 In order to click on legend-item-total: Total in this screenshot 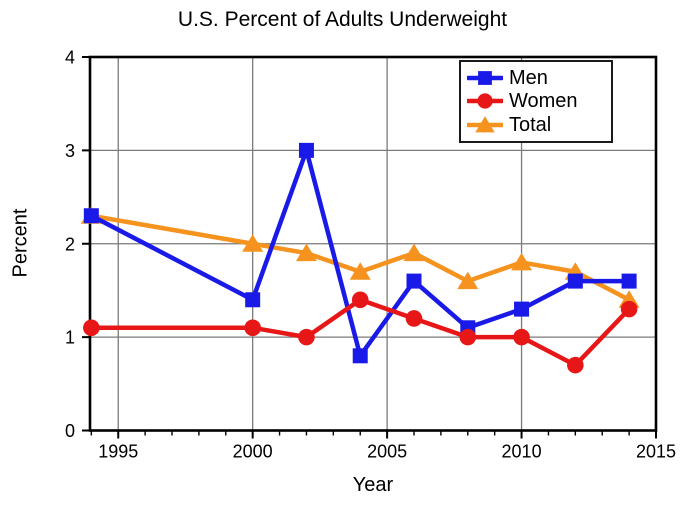, I will do `click(539, 125)`.